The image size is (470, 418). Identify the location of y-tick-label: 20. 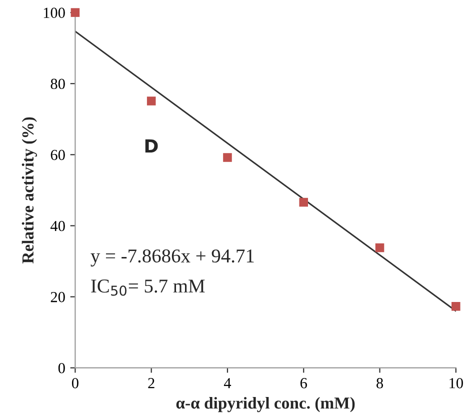
(57, 297).